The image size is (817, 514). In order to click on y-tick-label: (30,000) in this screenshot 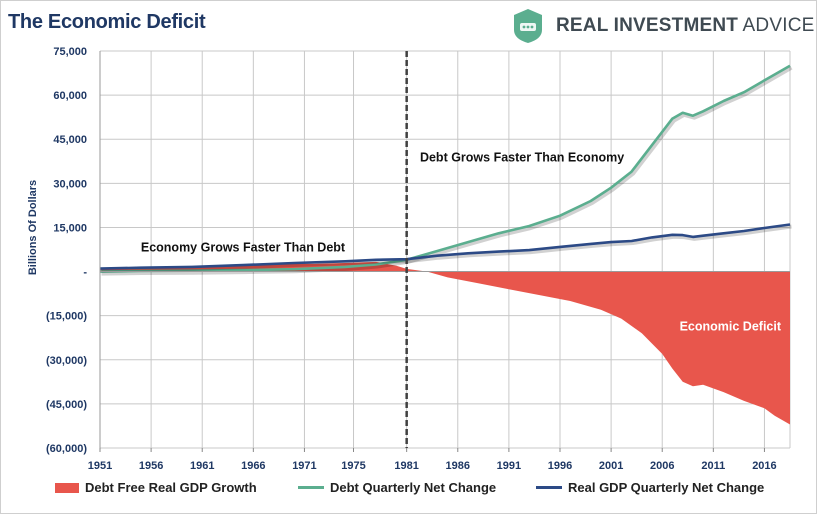, I will do `click(66, 361)`.